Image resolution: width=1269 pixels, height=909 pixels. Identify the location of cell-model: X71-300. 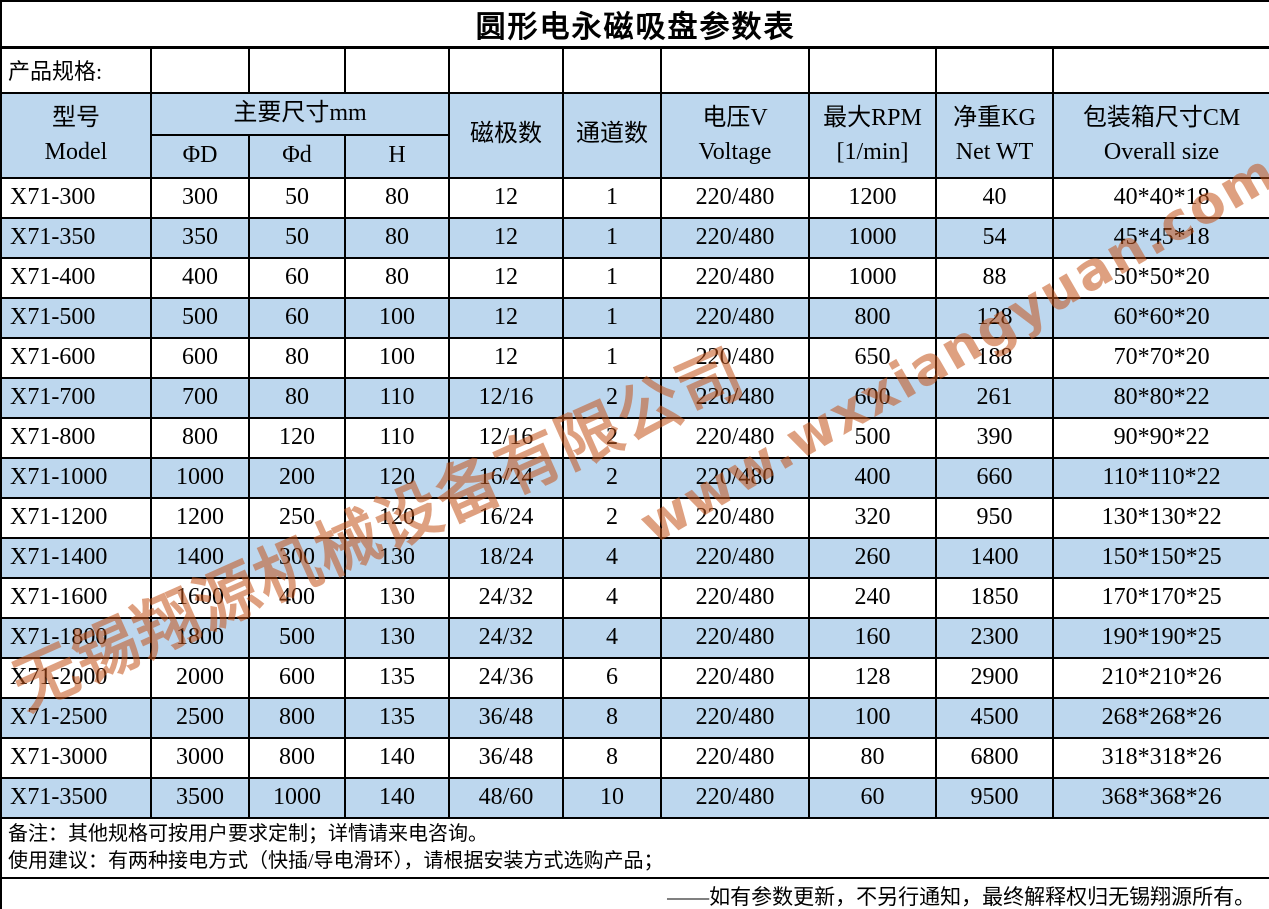
(76, 197).